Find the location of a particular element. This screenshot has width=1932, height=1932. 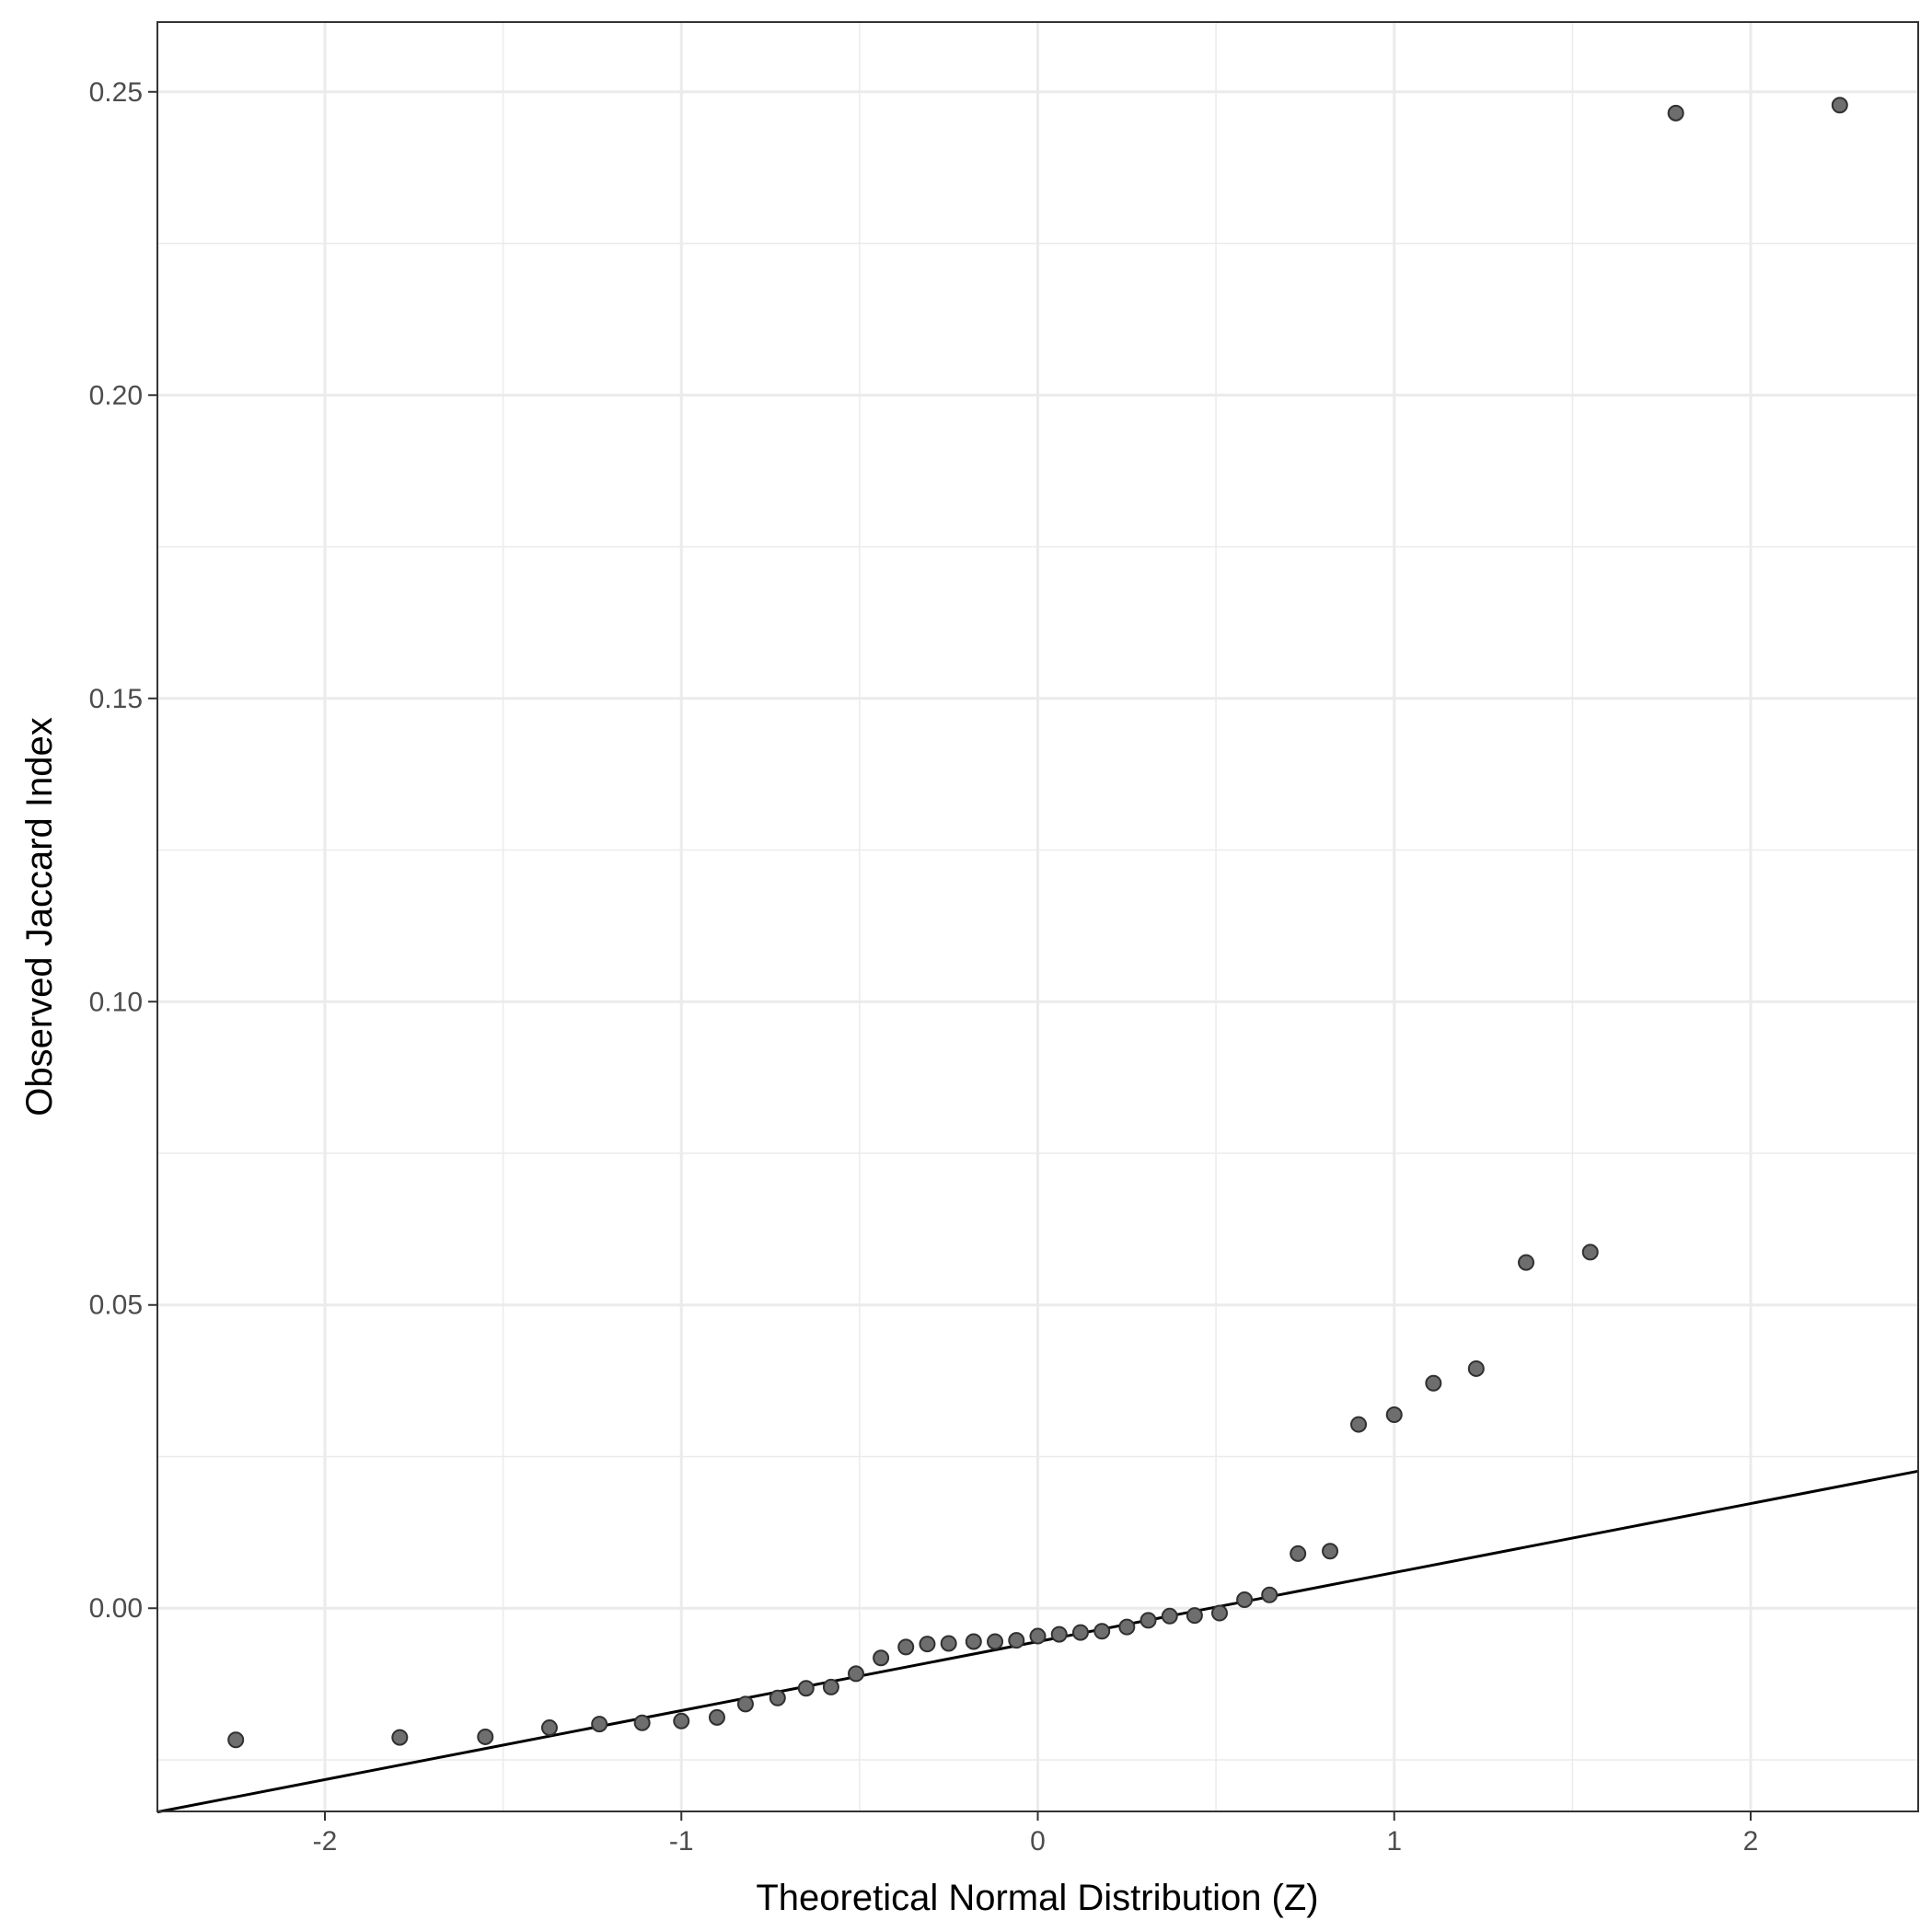

y-tick-label: 0.00 is located at coordinates (116, 1609).